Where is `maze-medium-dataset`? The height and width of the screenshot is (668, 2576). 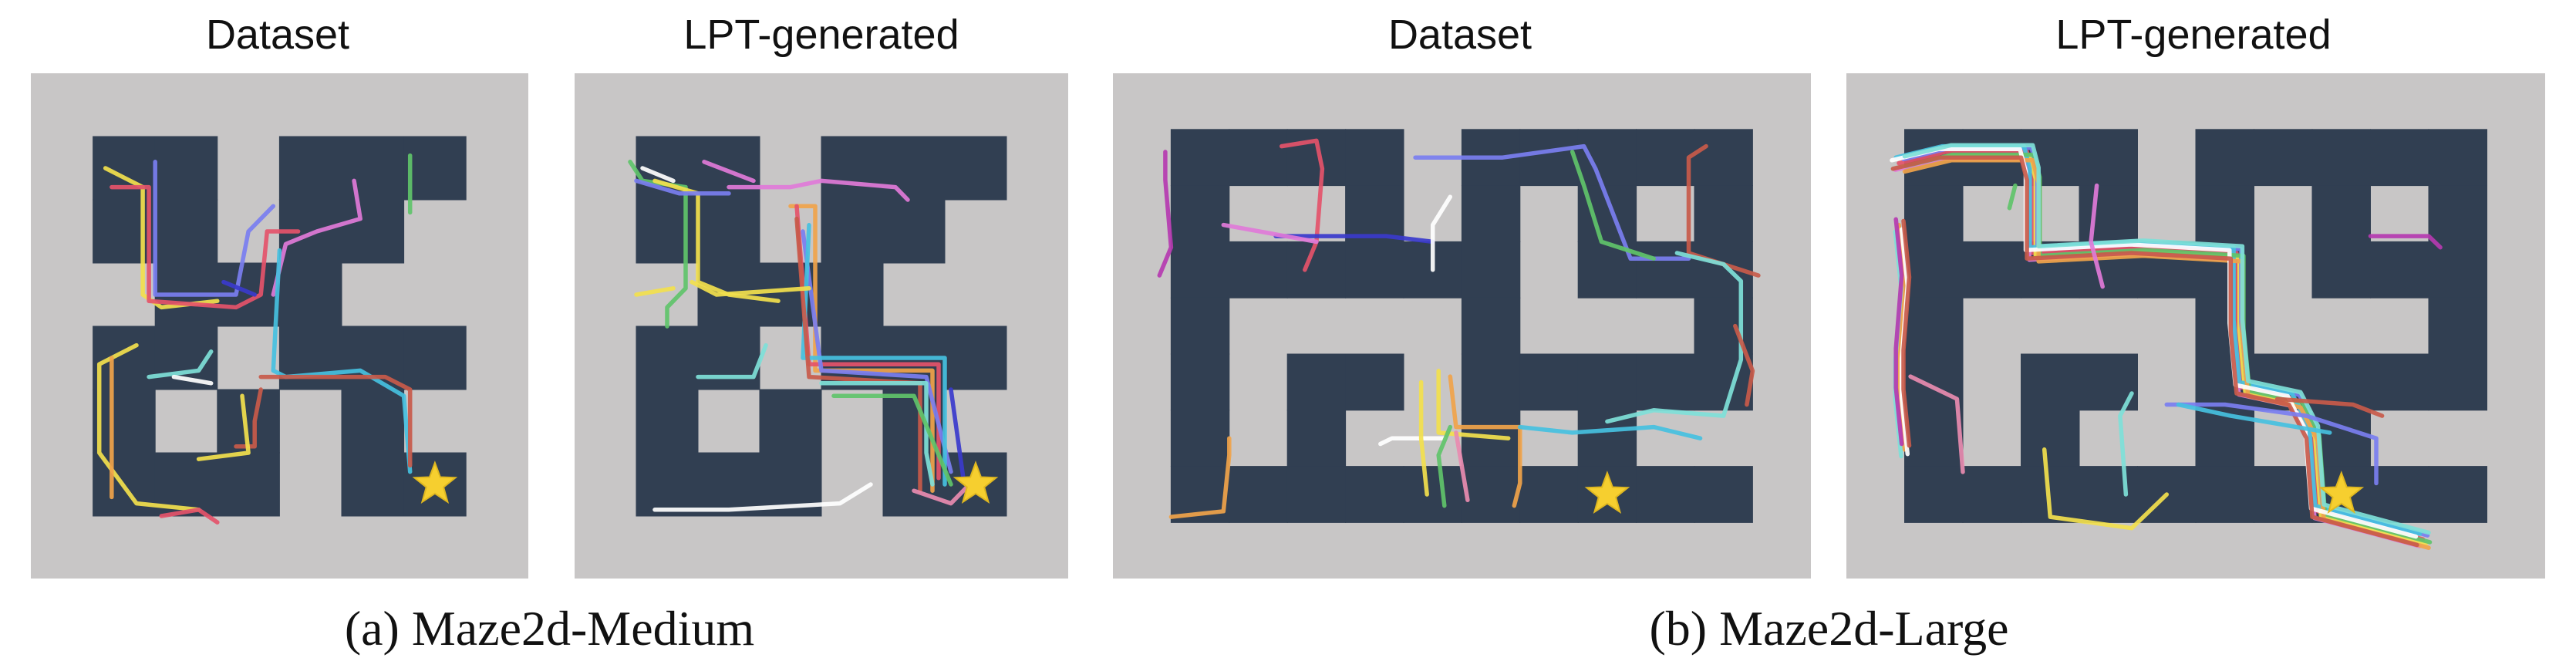 maze-medium-dataset is located at coordinates (279, 326).